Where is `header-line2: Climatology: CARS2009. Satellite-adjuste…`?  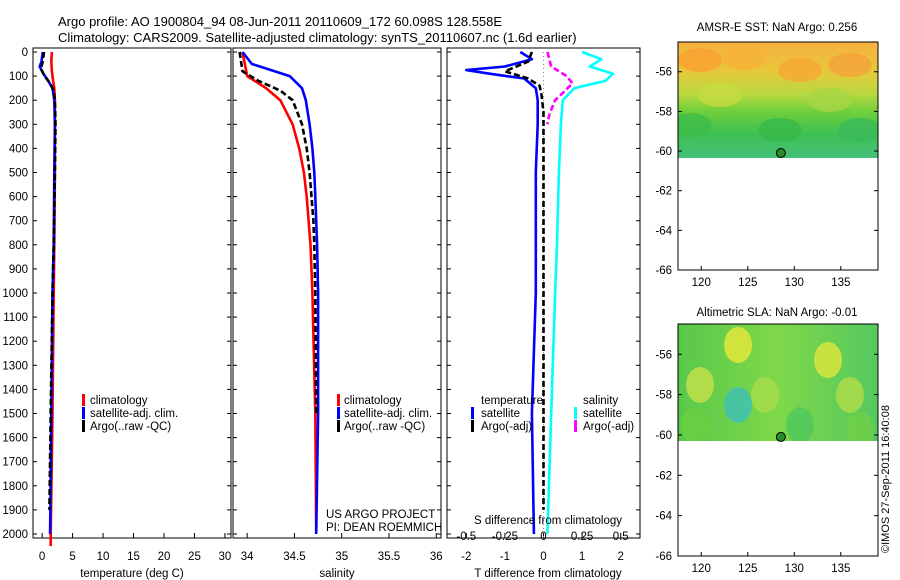 header-line2: Climatology: CARS2009. Satellite-adjuste… is located at coordinates (317, 37).